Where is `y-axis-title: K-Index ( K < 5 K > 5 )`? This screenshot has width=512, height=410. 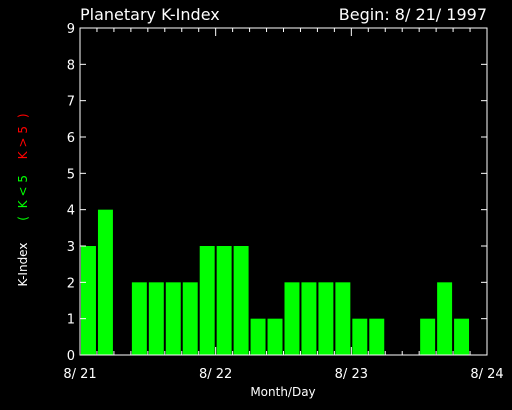
y-axis-title: K-Index ( K < 5 K > 5 ) is located at coordinates (23, 199).